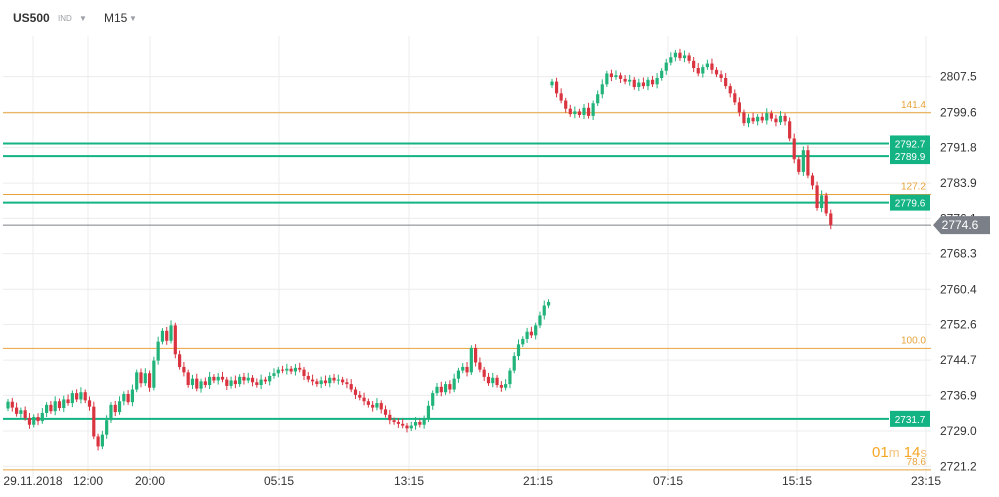  Describe the element at coordinates (31, 18) in the screenshot. I see `symbol-label: US500` at that location.